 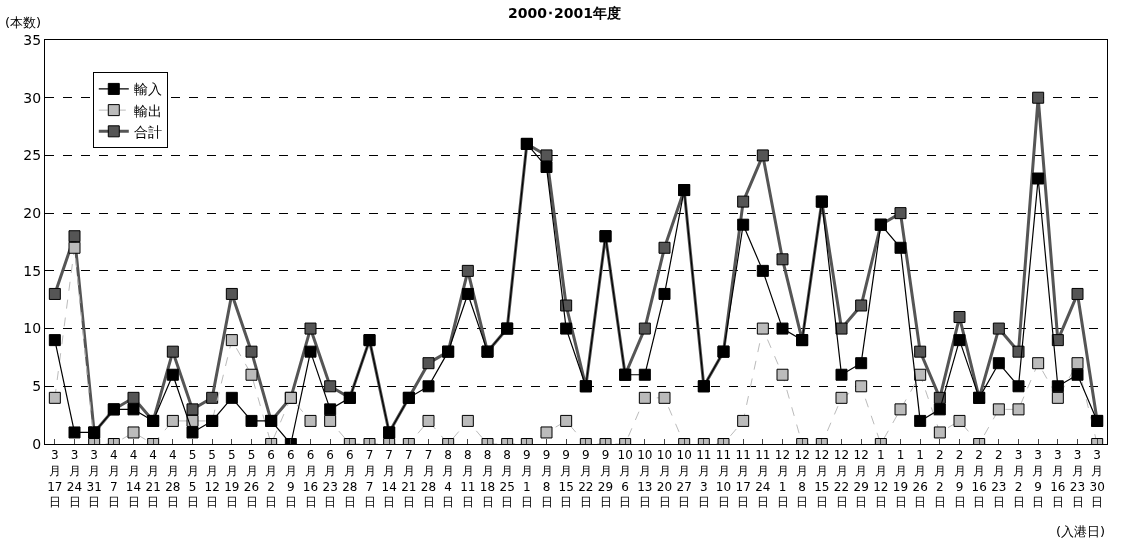 I want to click on x-axis-title: (入港日), so click(x=1081, y=531).